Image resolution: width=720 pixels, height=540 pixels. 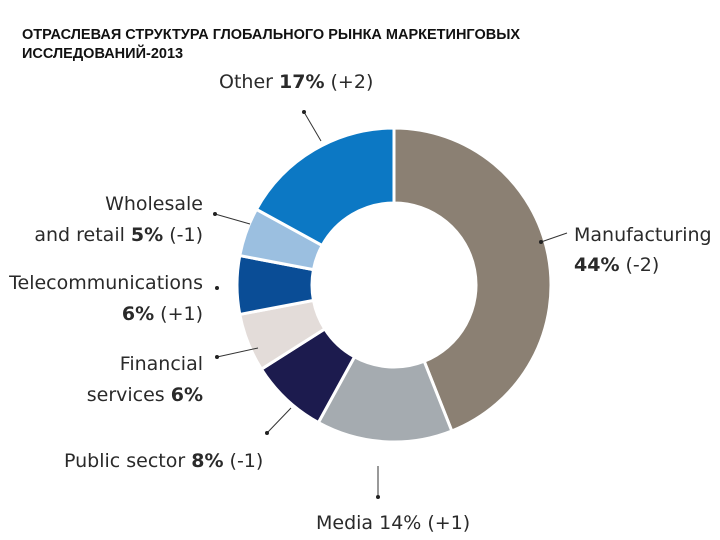 What do you see at coordinates (393, 523) in the screenshot?
I see `label-media-line-1: Media 14% (+1)` at bounding box center [393, 523].